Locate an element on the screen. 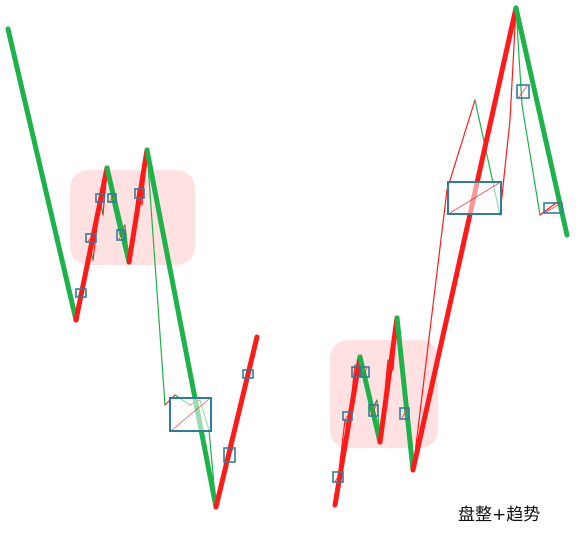 The image size is (579, 536). chart-caption: 盘整+趋势 is located at coordinates (499, 515).